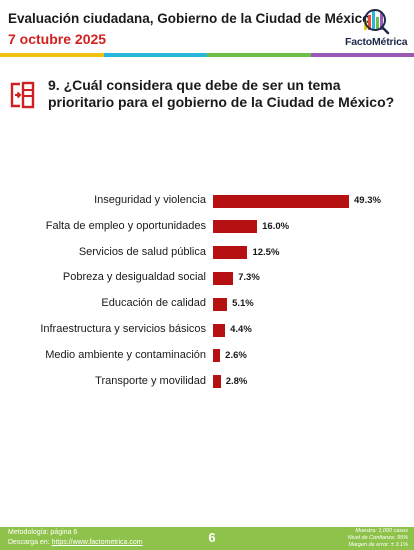  I want to click on category-label: Falta de empleo y oportunidades, so click(125, 225).